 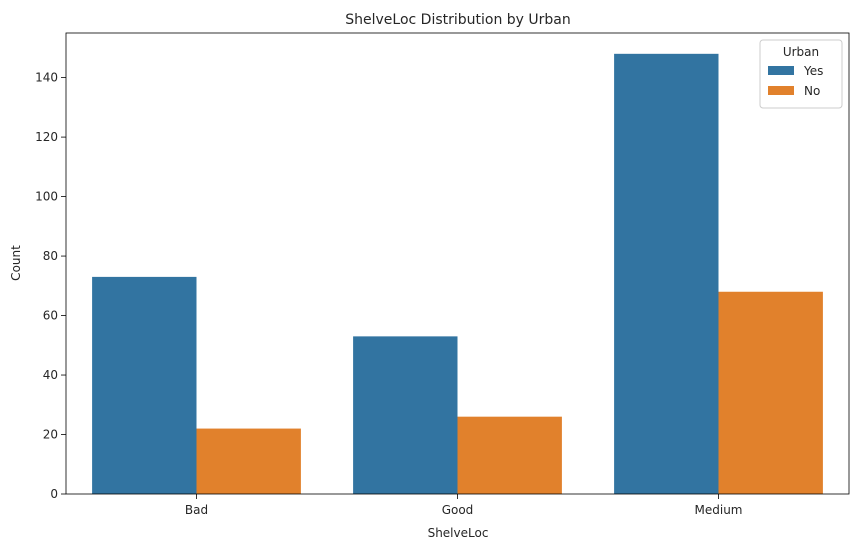 I want to click on legend-label-yes: Yes, so click(x=813, y=71).